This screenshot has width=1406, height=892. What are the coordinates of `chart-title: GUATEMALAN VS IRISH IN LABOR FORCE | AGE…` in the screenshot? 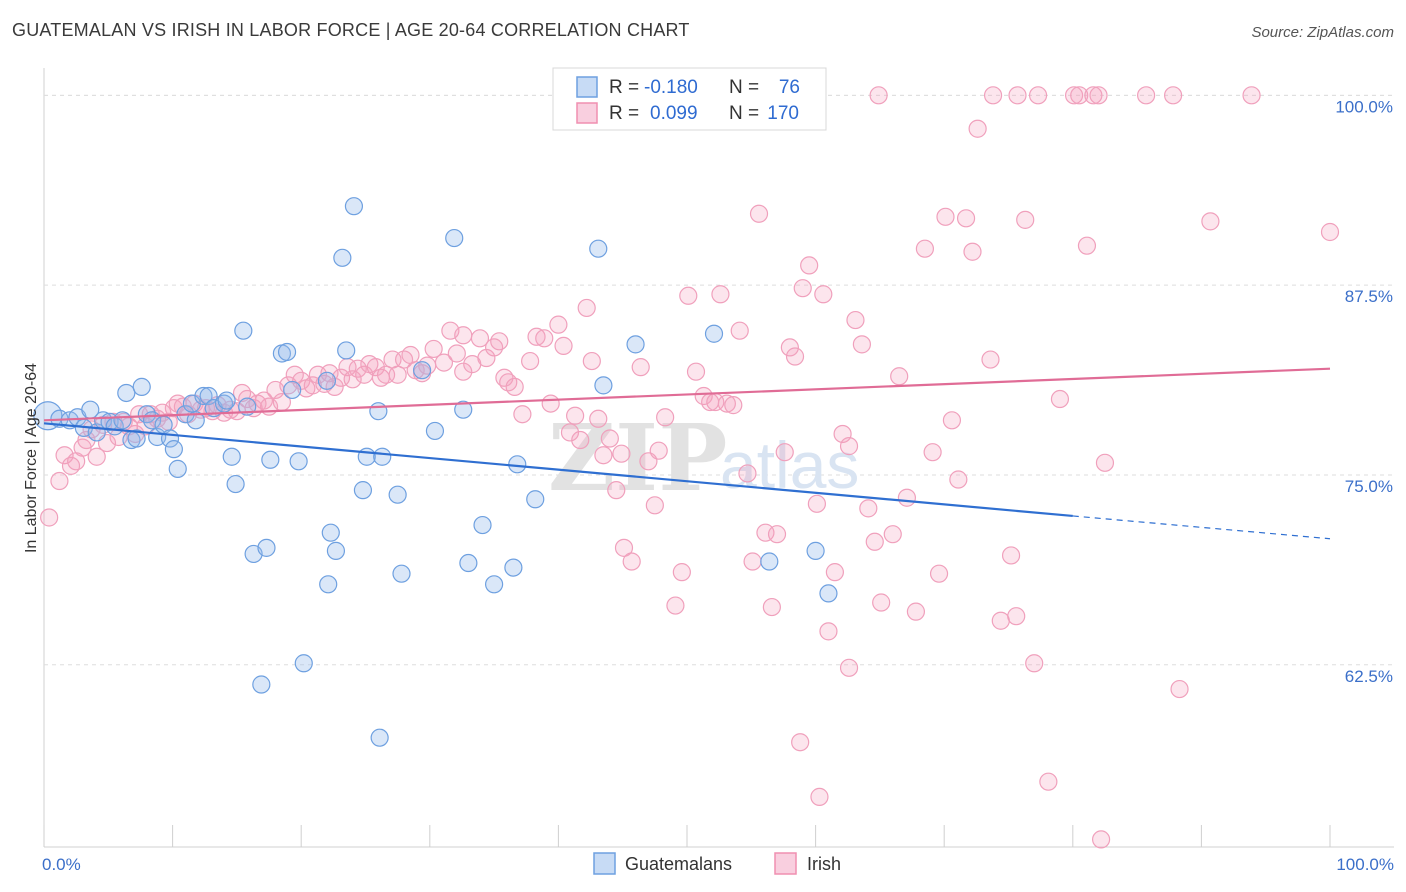 It's located at (351, 30).